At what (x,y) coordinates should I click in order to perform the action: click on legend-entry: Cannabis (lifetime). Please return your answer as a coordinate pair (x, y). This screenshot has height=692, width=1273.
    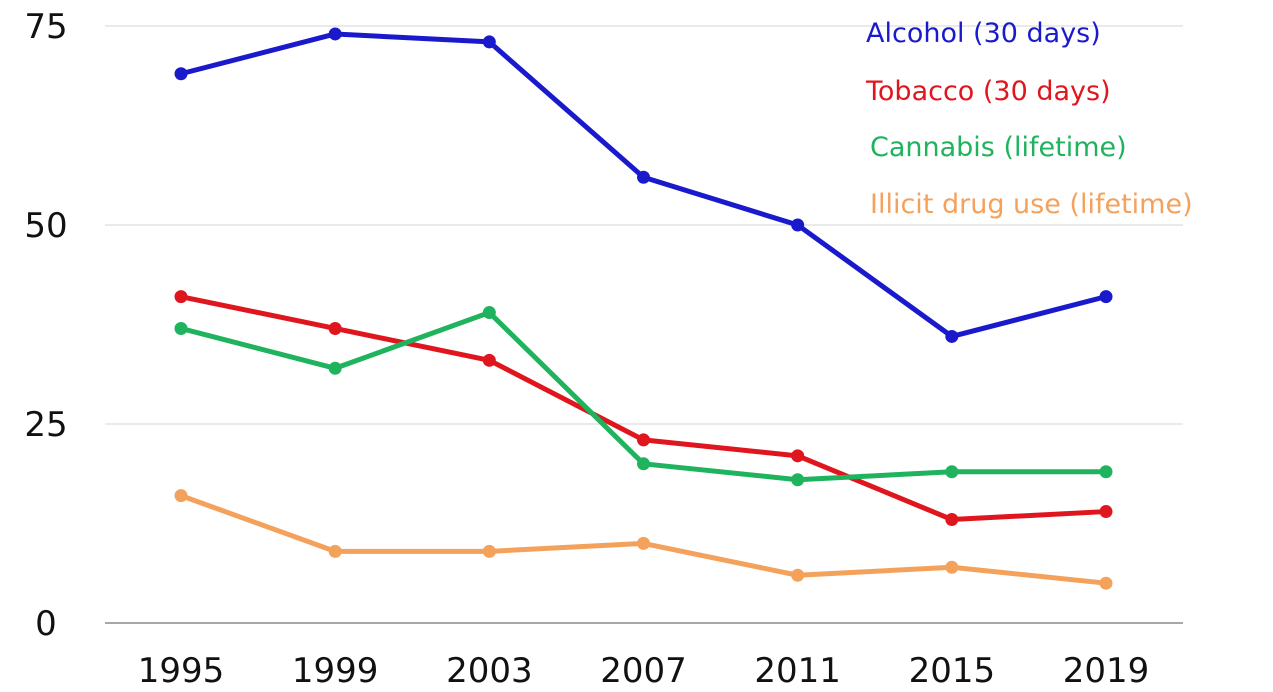
    Looking at the image, I should click on (998, 147).